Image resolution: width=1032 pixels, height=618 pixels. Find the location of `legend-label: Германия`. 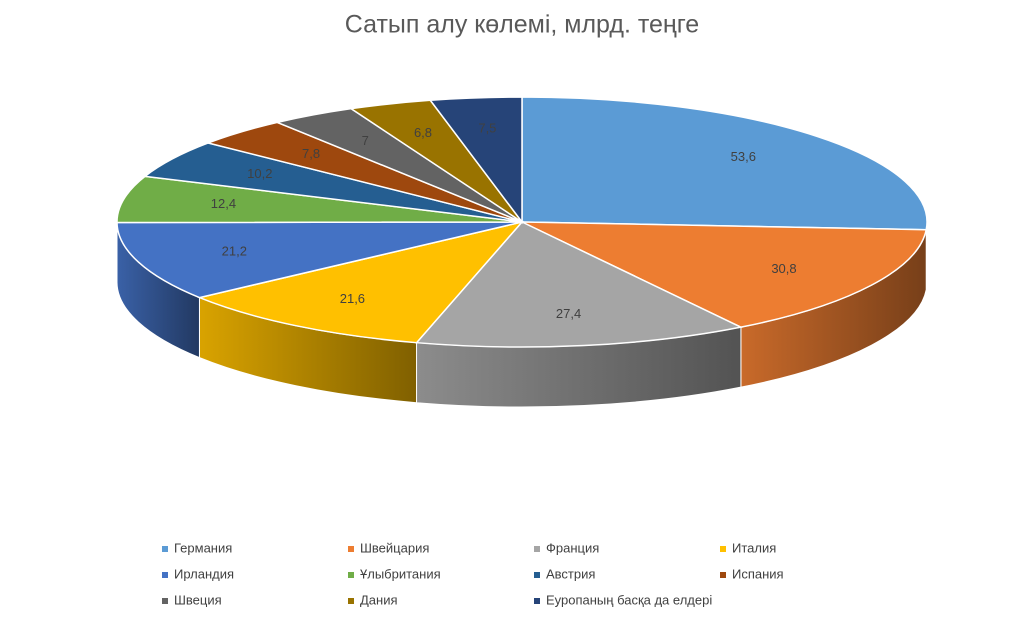

legend-label: Германия is located at coordinates (203, 547).